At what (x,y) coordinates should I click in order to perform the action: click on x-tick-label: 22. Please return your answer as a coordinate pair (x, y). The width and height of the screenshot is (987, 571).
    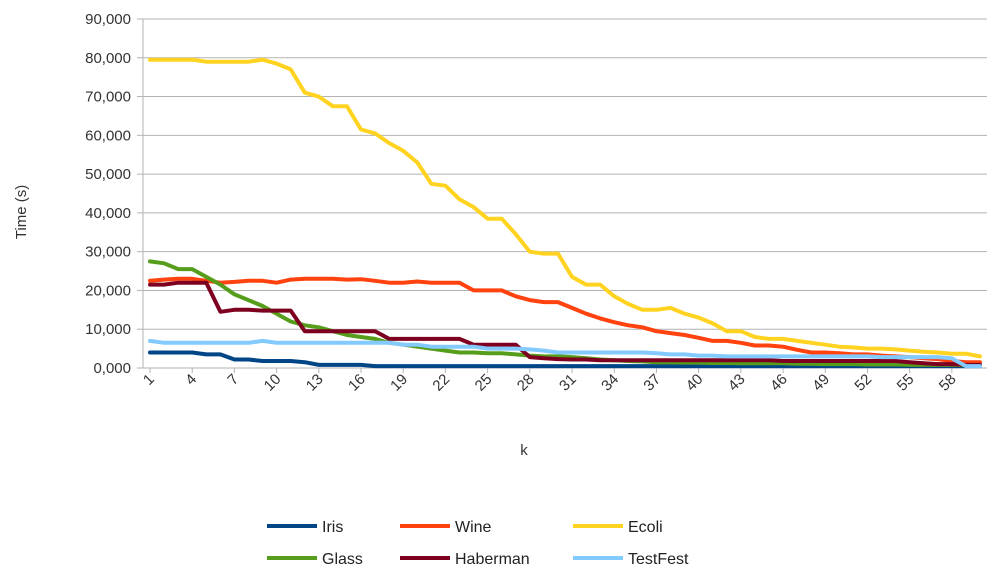
    Looking at the image, I should click on (441, 383).